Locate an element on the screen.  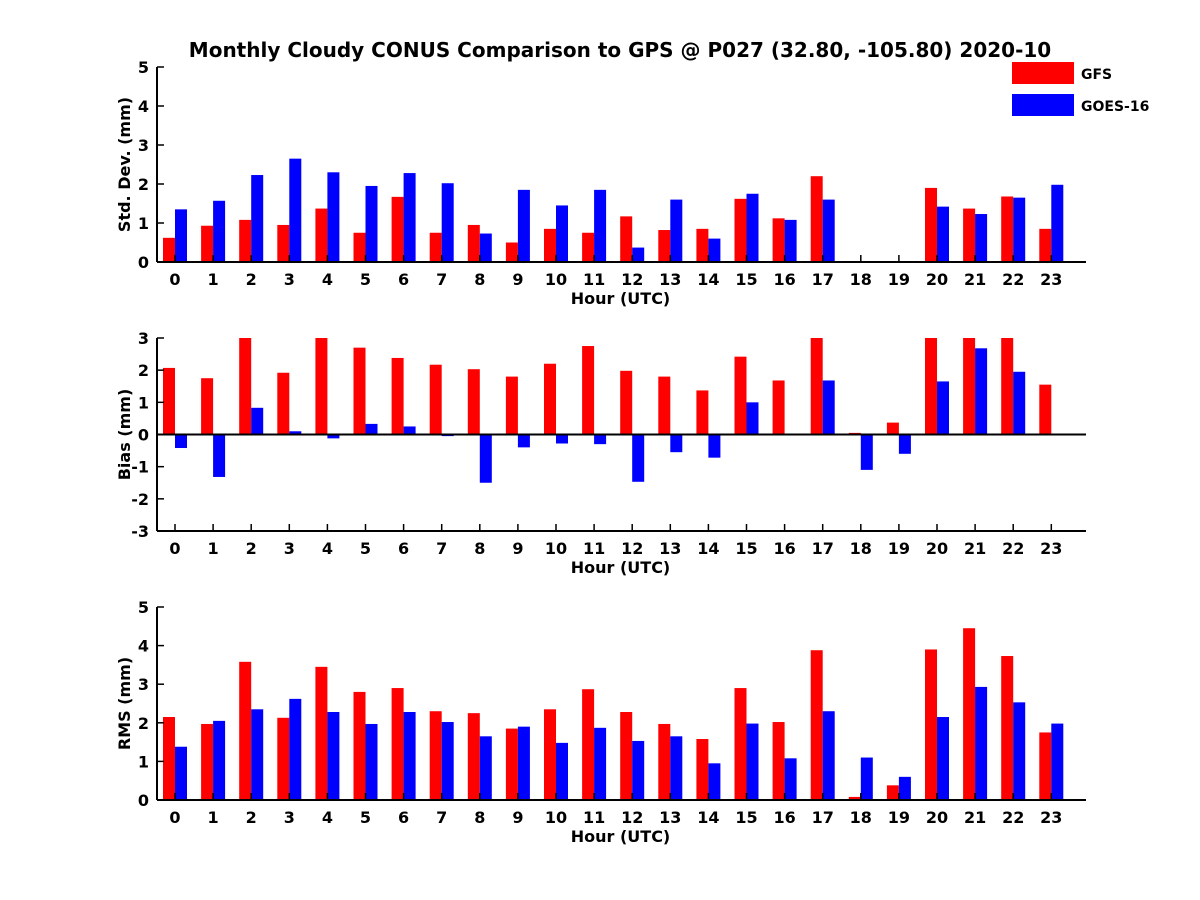
y-axis-label: Bias (mm) is located at coordinates (124, 435).